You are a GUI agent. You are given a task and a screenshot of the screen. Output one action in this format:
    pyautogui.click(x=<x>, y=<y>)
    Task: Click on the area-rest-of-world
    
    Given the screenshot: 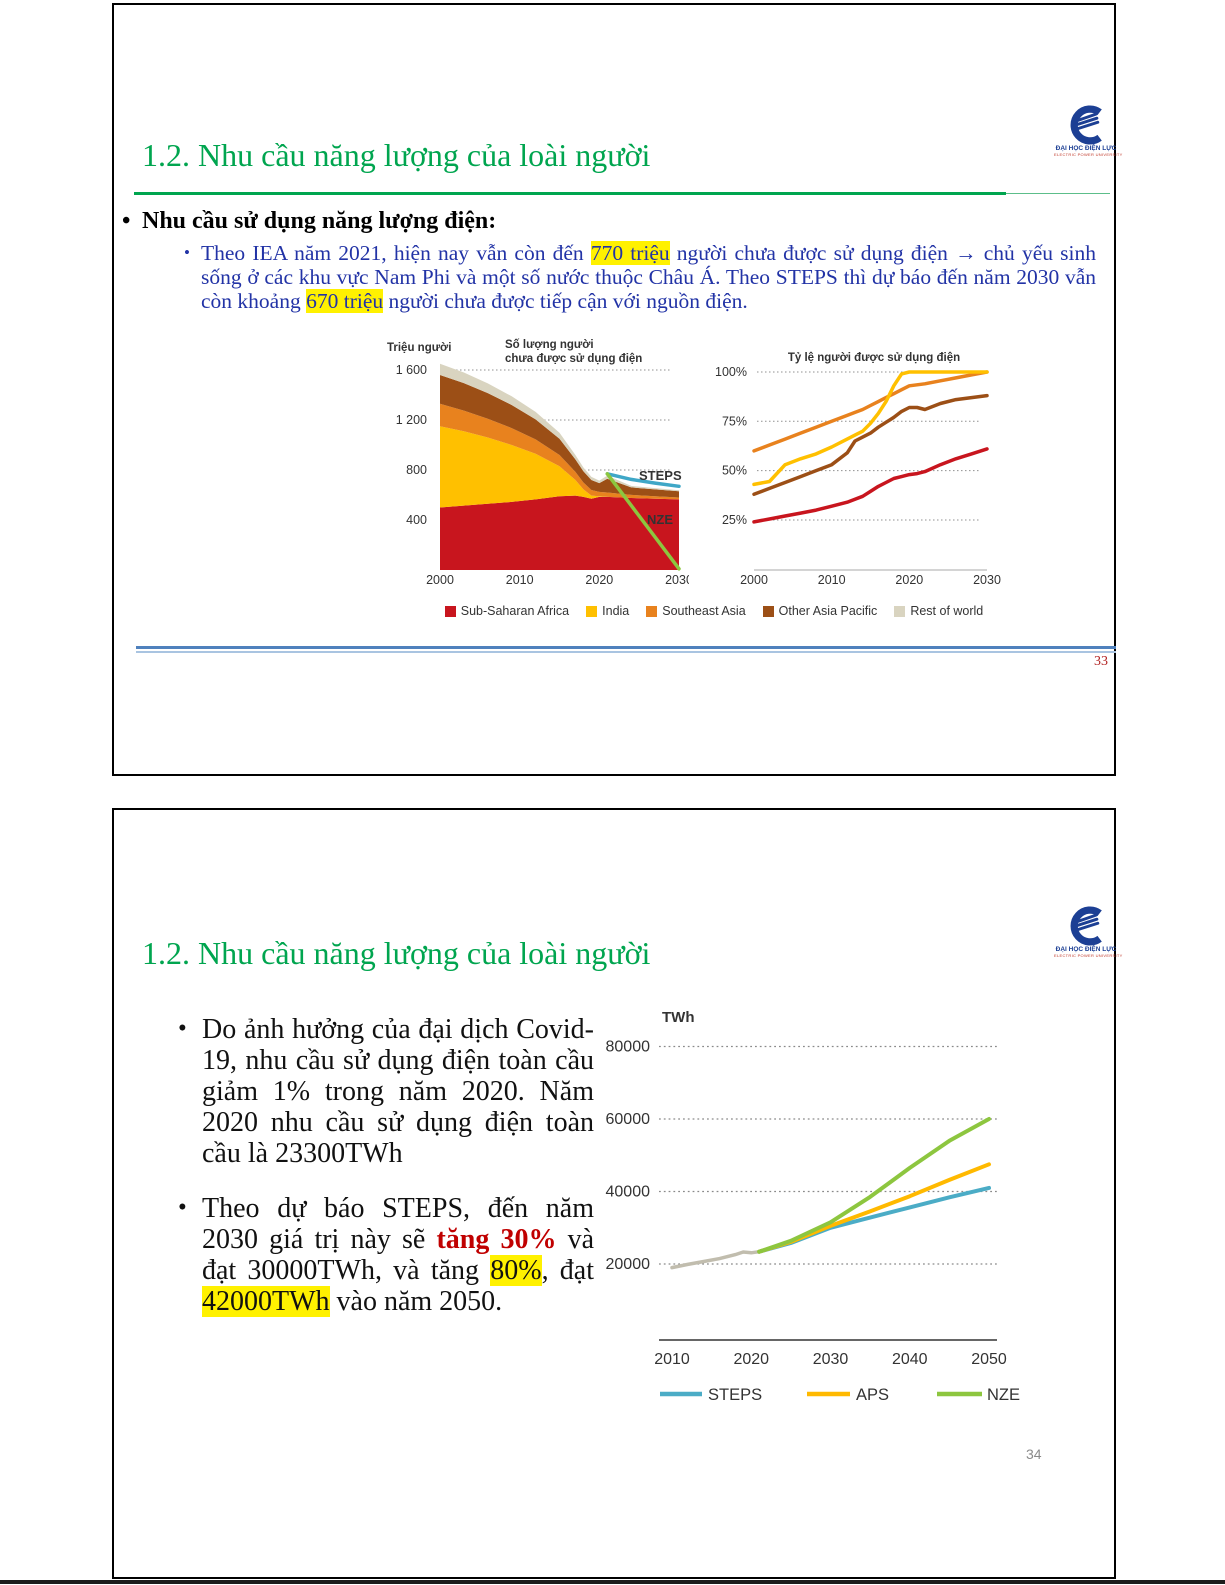 What is the action you would take?
    pyautogui.click(x=559, y=427)
    